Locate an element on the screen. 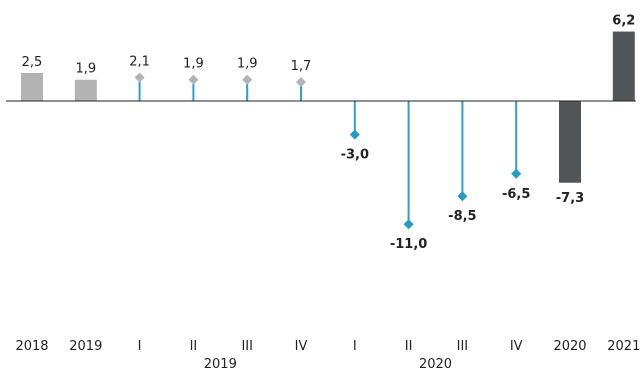 The image size is (642, 374). value-label-5: 1,7 is located at coordinates (301, 66).